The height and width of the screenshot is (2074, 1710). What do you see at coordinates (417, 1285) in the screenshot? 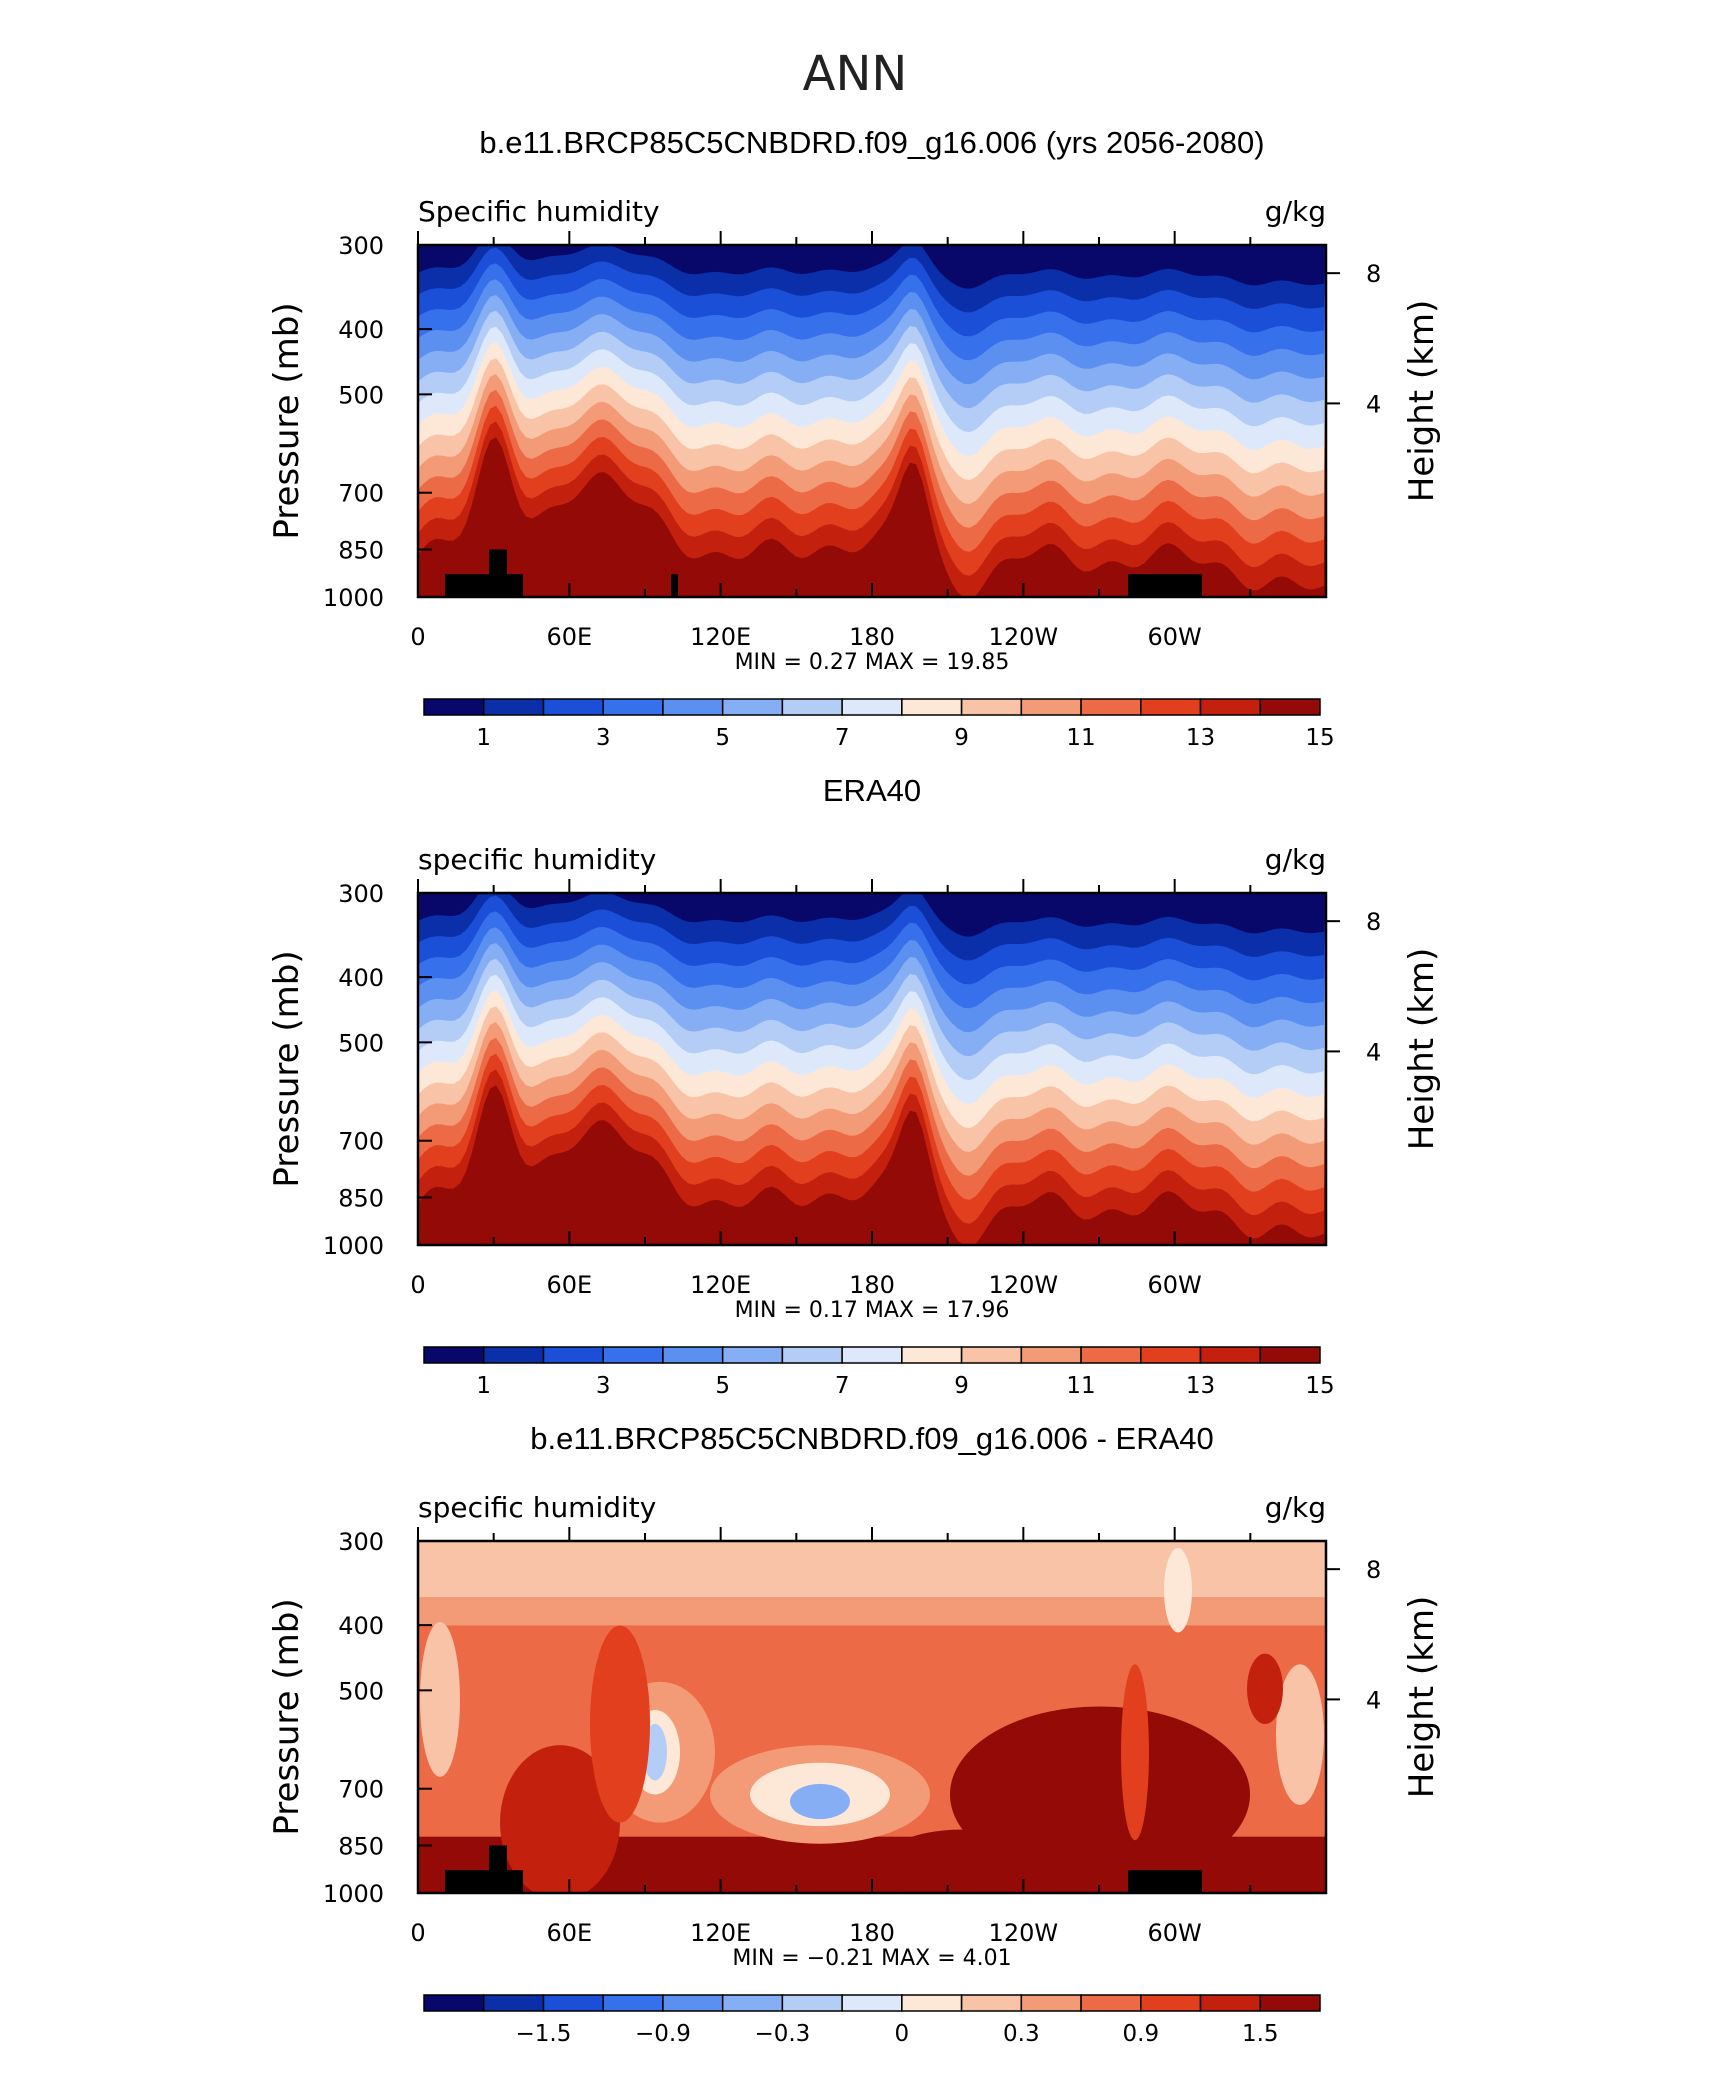
I see `x-tick-label: 0` at bounding box center [417, 1285].